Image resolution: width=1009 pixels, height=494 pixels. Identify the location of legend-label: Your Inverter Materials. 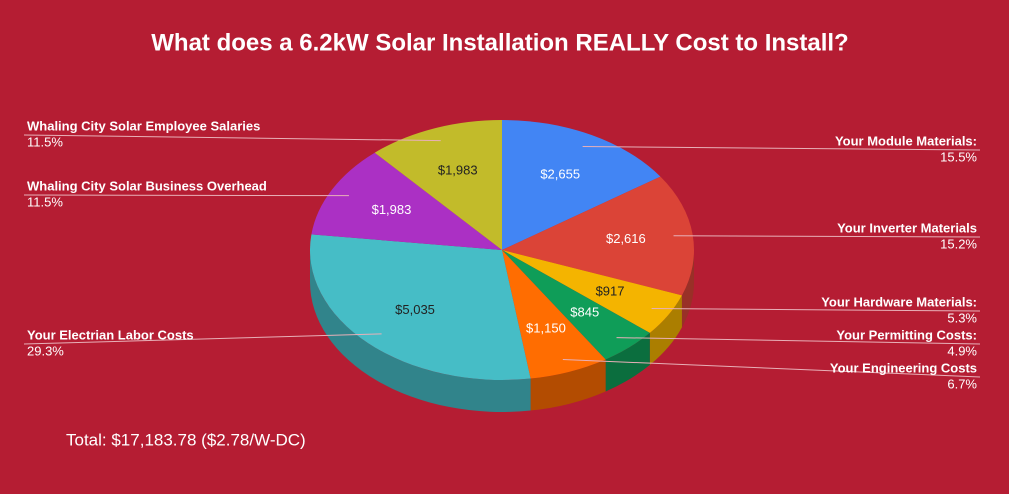
(907, 227).